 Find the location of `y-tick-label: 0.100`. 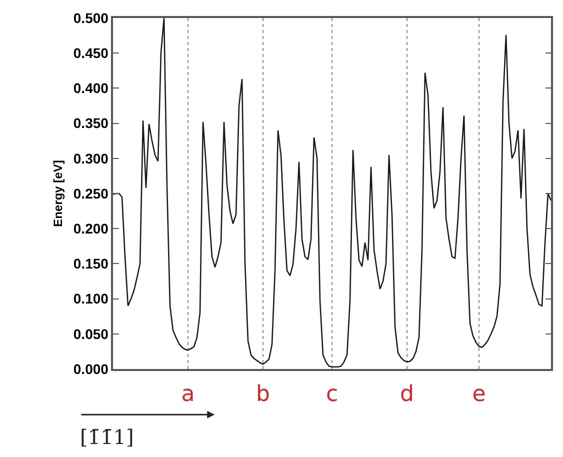

y-tick-label: 0.100 is located at coordinates (91, 298).